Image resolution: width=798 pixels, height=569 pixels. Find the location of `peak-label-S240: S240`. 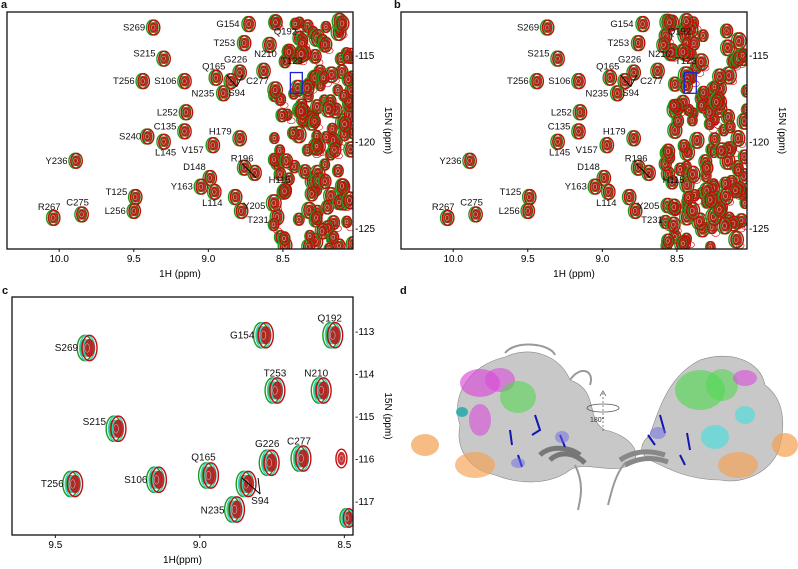

peak-label-S240: S240 is located at coordinates (130, 137).